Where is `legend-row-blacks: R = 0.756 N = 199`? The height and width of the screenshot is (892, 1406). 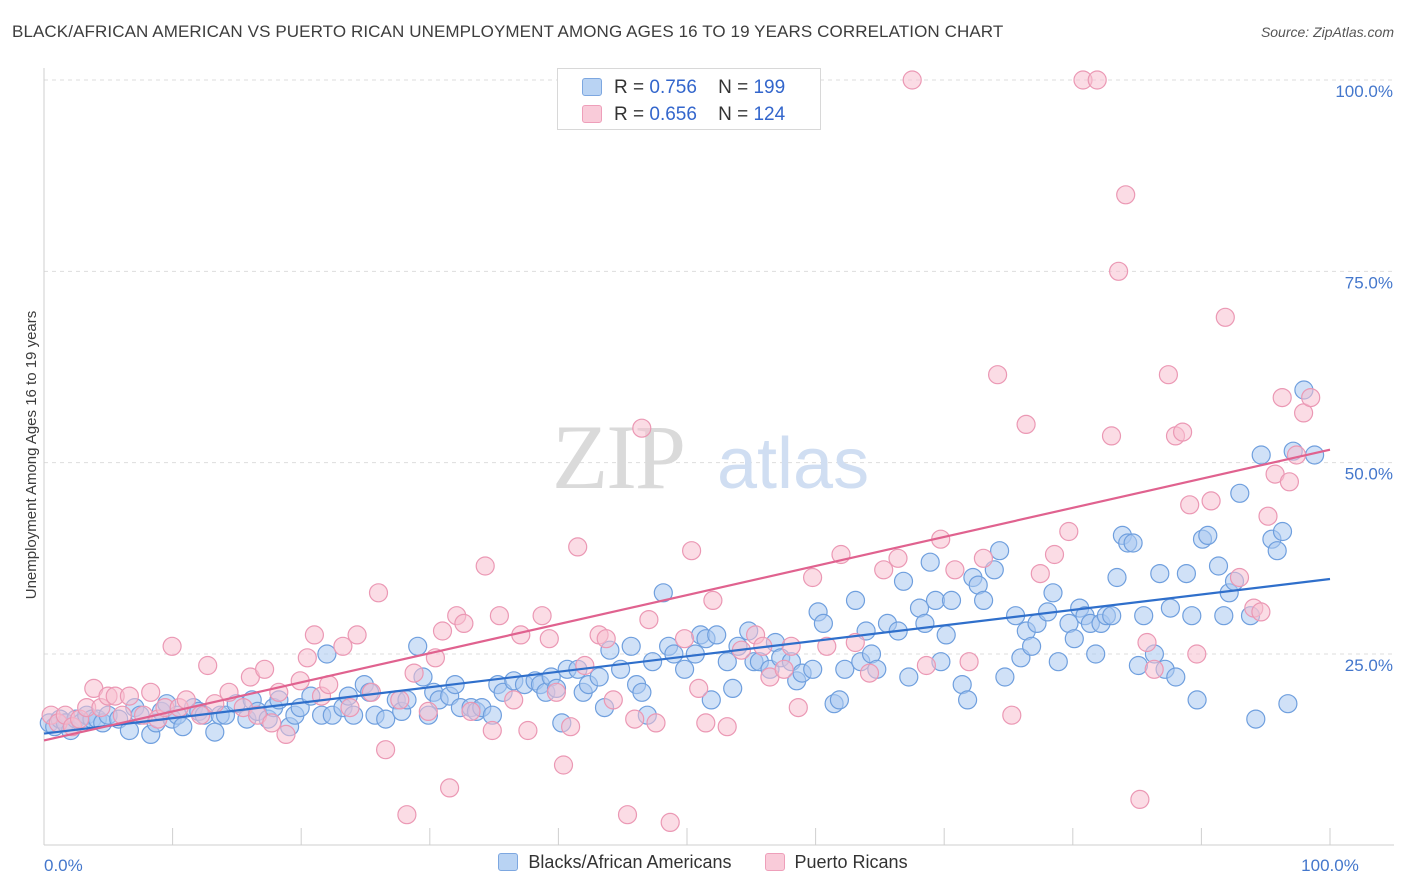
legend-row-blacks: R = 0.756 N = 199 is located at coordinates (683, 88).